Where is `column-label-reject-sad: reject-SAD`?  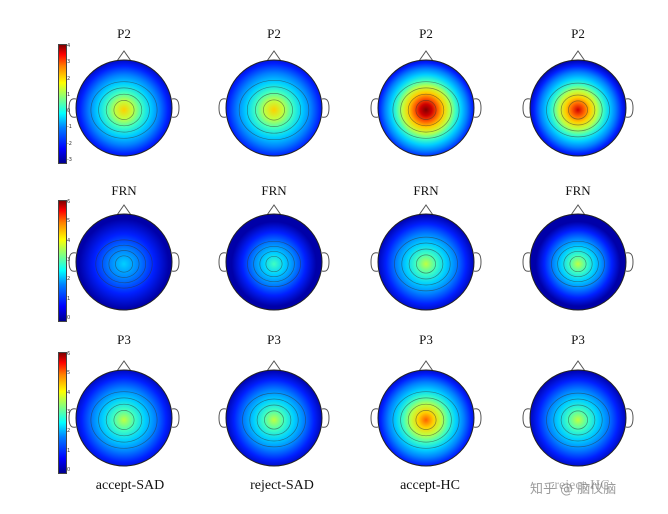
column-label-reject-sad: reject-SAD is located at coordinates (282, 485).